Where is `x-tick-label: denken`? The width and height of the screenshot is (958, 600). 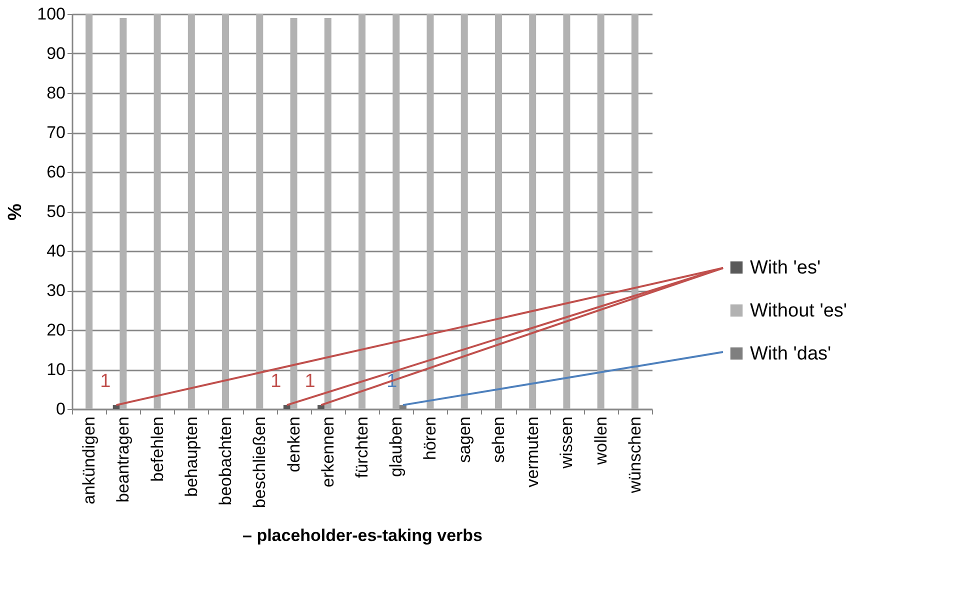 x-tick-label: denken is located at coordinates (294, 444).